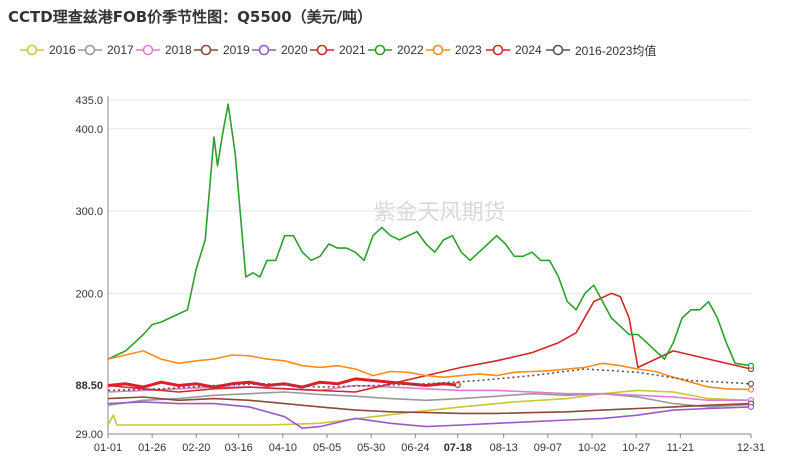 The height and width of the screenshot is (460, 789). I want to click on series-line-2019, so click(429, 405).